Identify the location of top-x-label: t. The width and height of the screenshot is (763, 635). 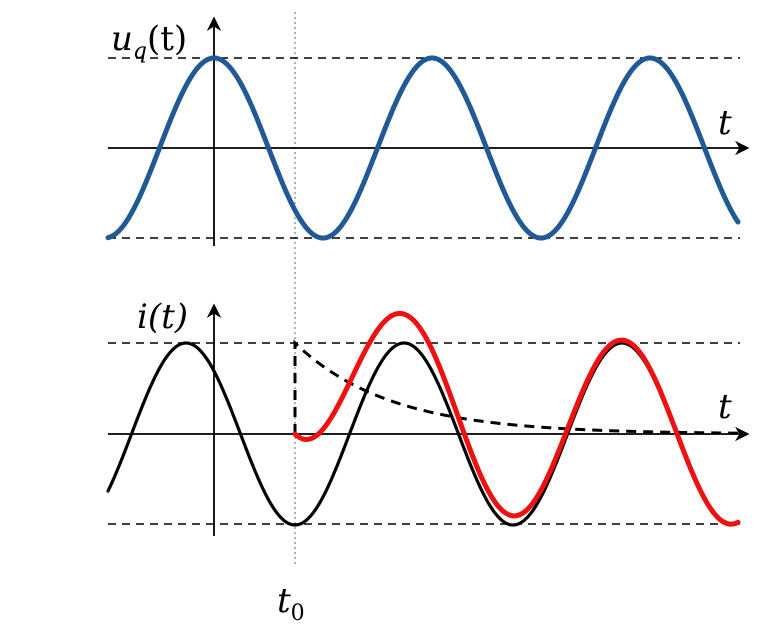
(725, 123).